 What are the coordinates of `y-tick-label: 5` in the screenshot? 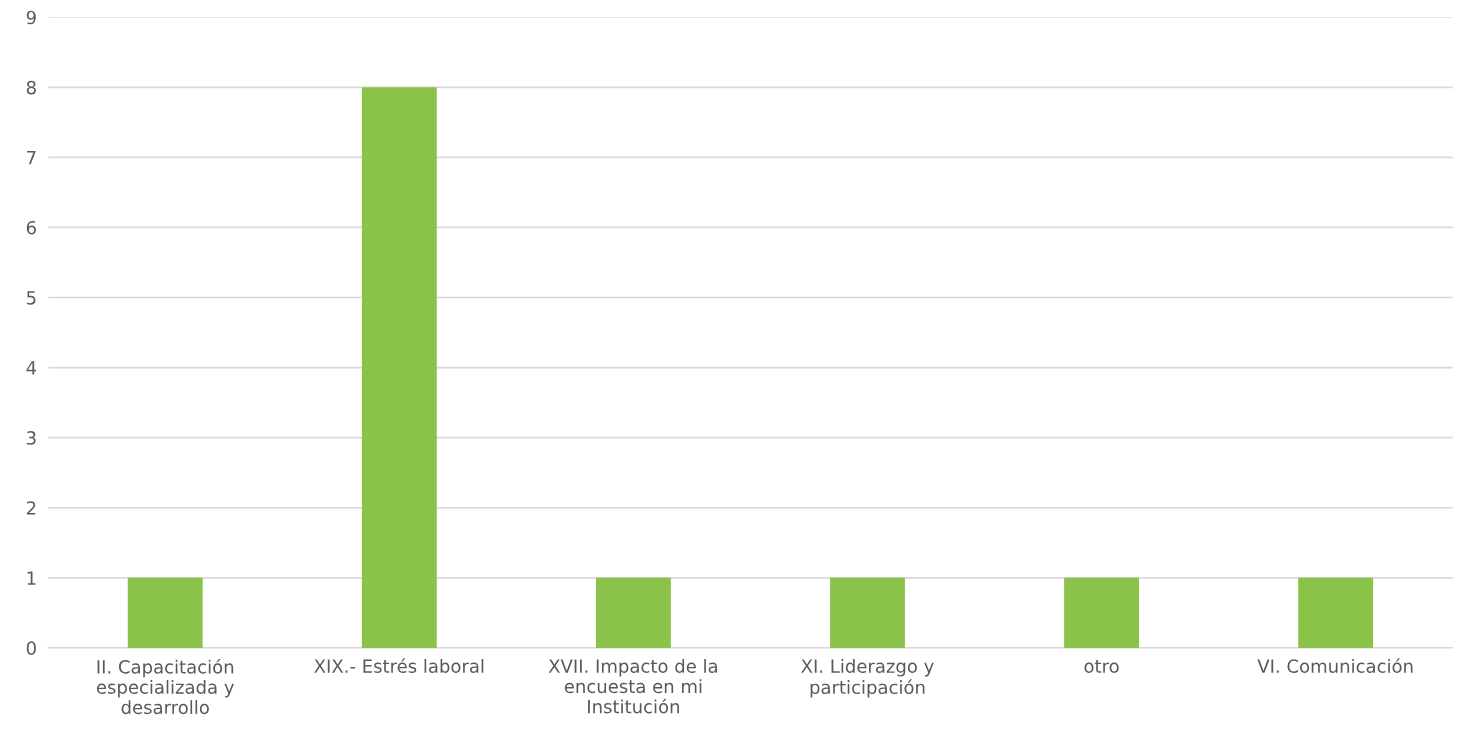 It's located at (31, 298).